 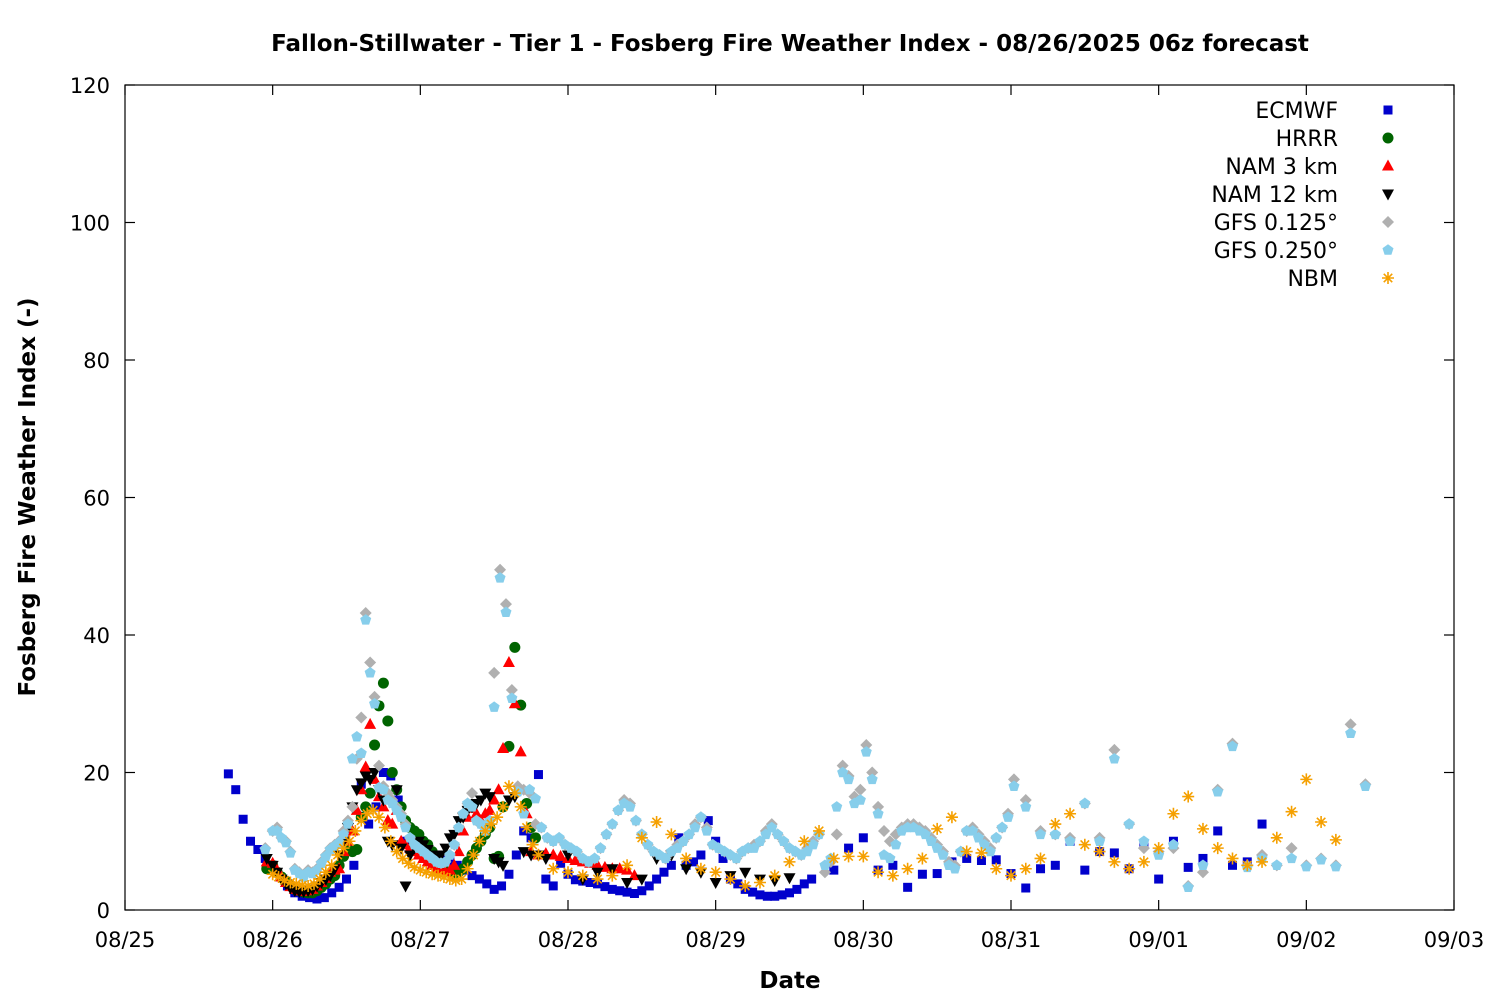 What do you see at coordinates (568, 940) in the screenshot?
I see `x-tick-label: 08/28` at bounding box center [568, 940].